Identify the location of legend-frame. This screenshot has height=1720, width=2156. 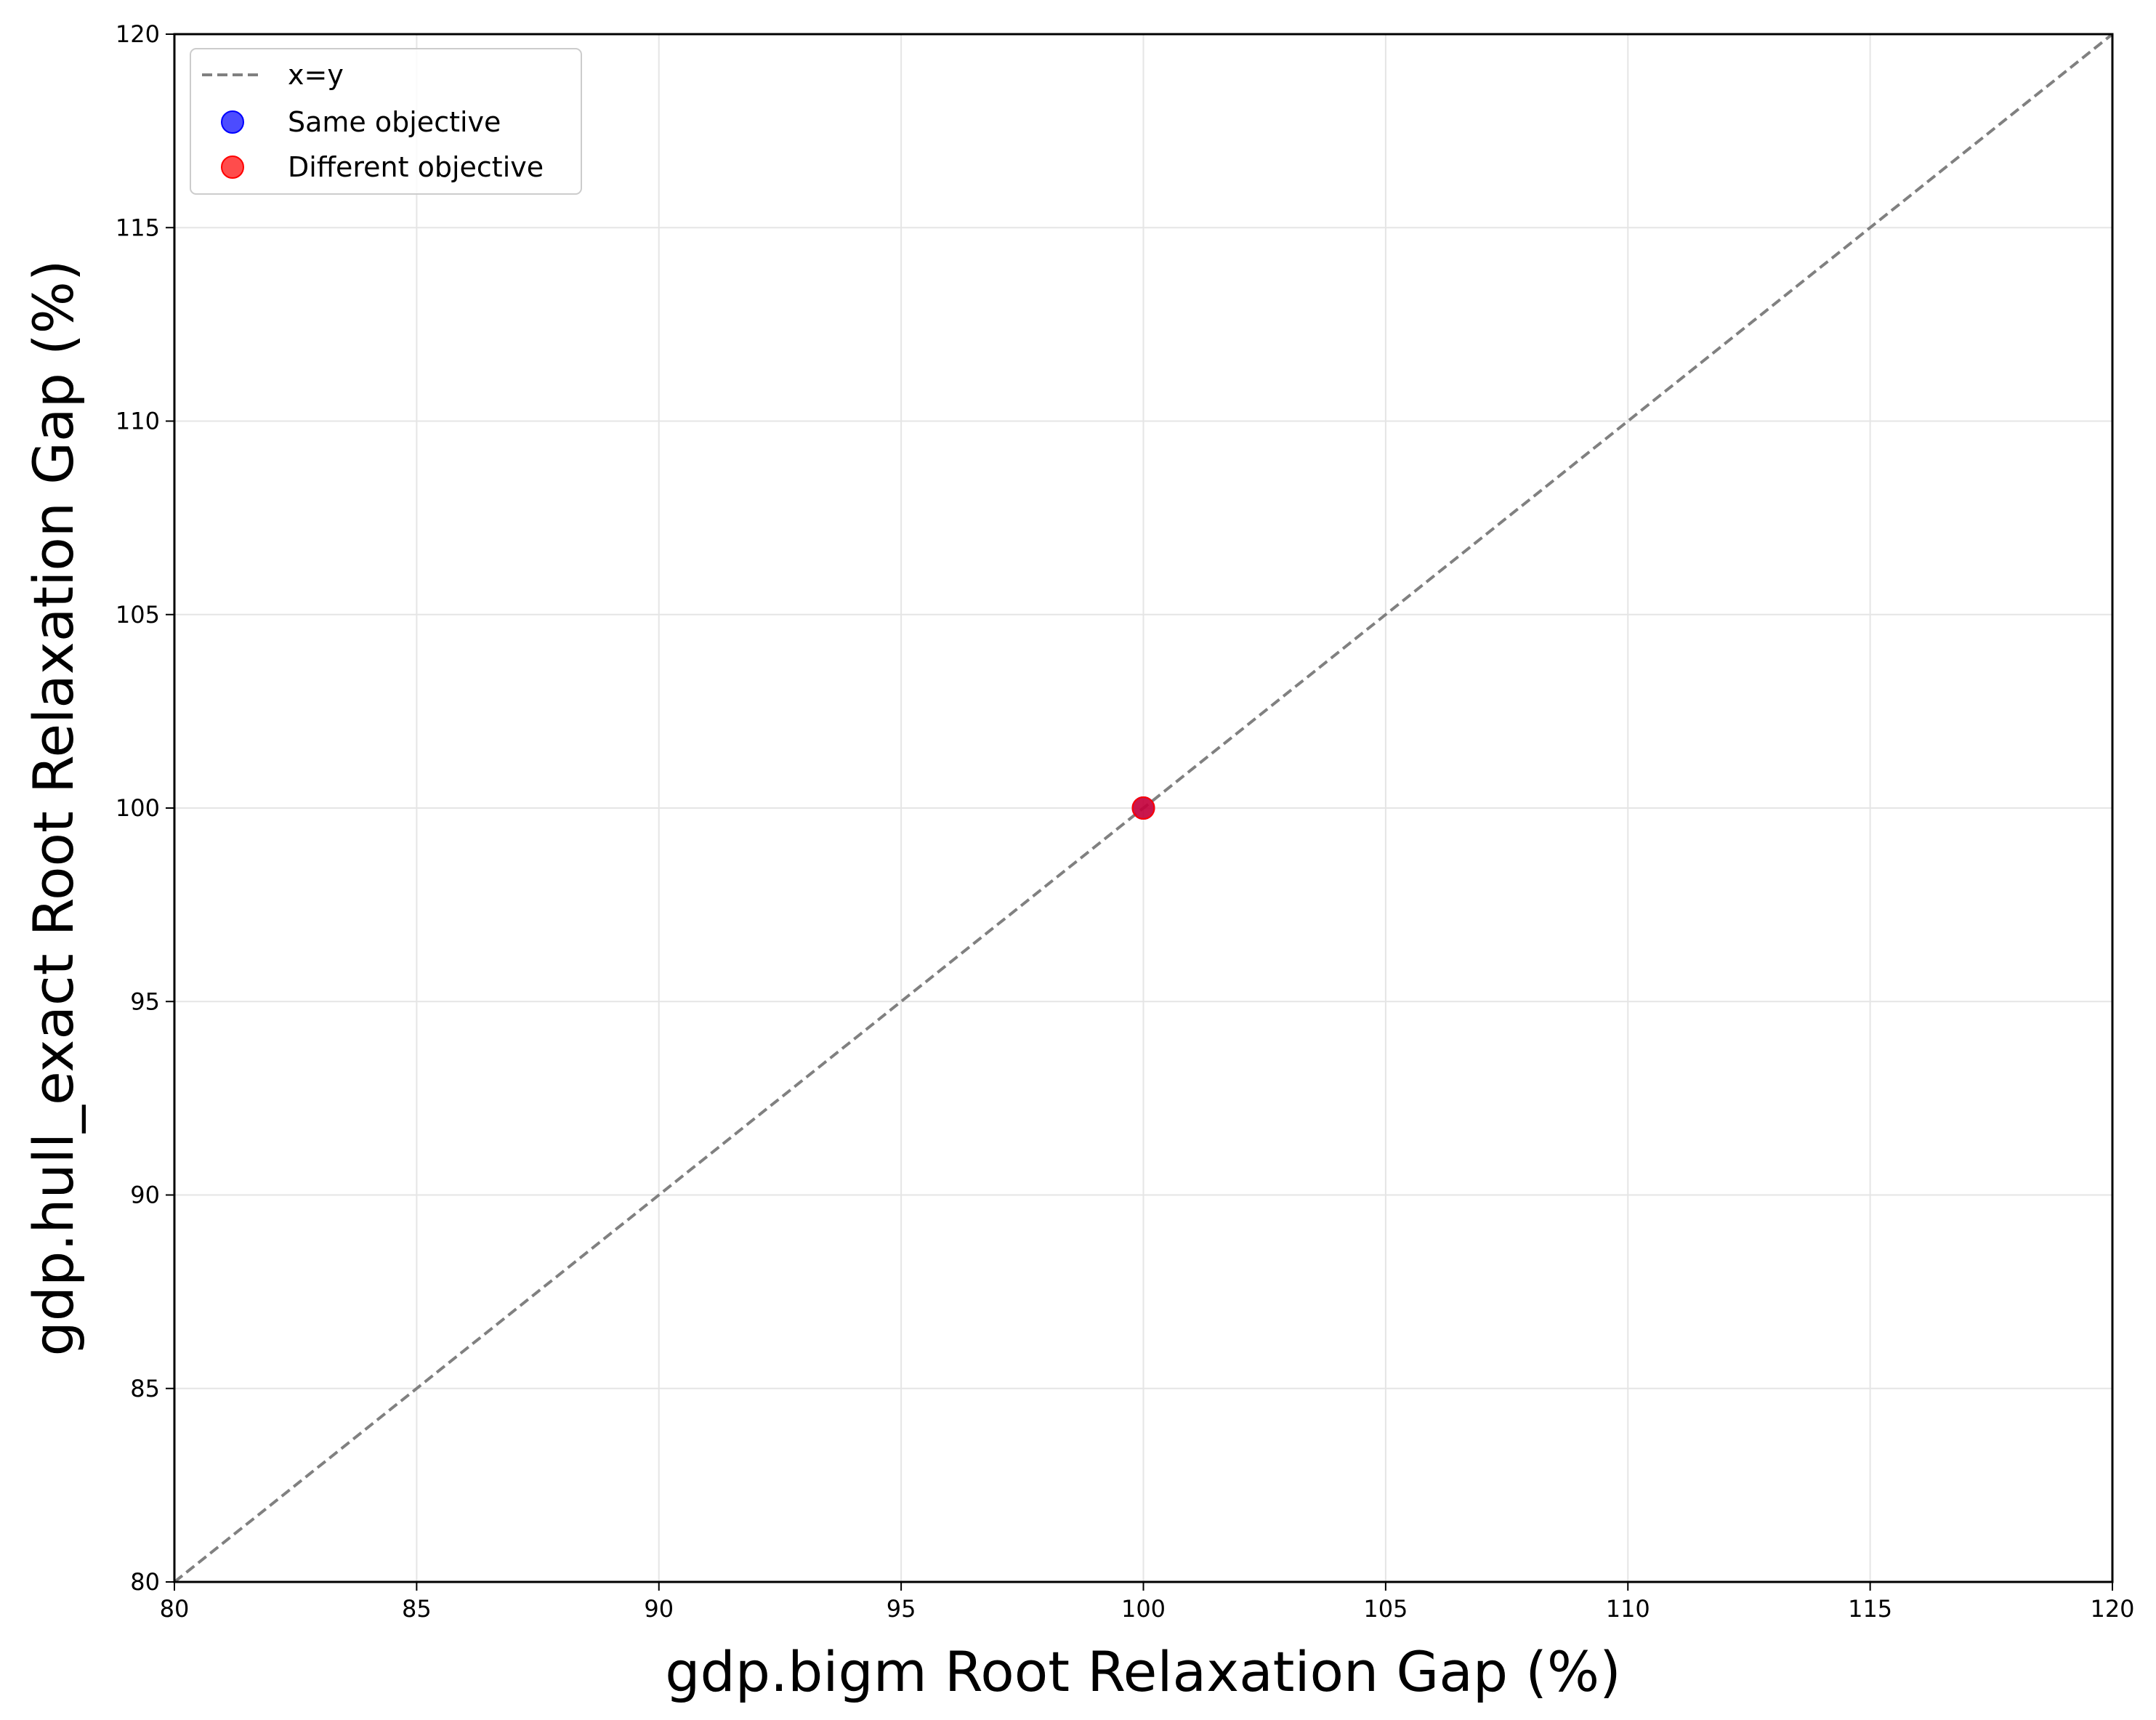
(386, 121).